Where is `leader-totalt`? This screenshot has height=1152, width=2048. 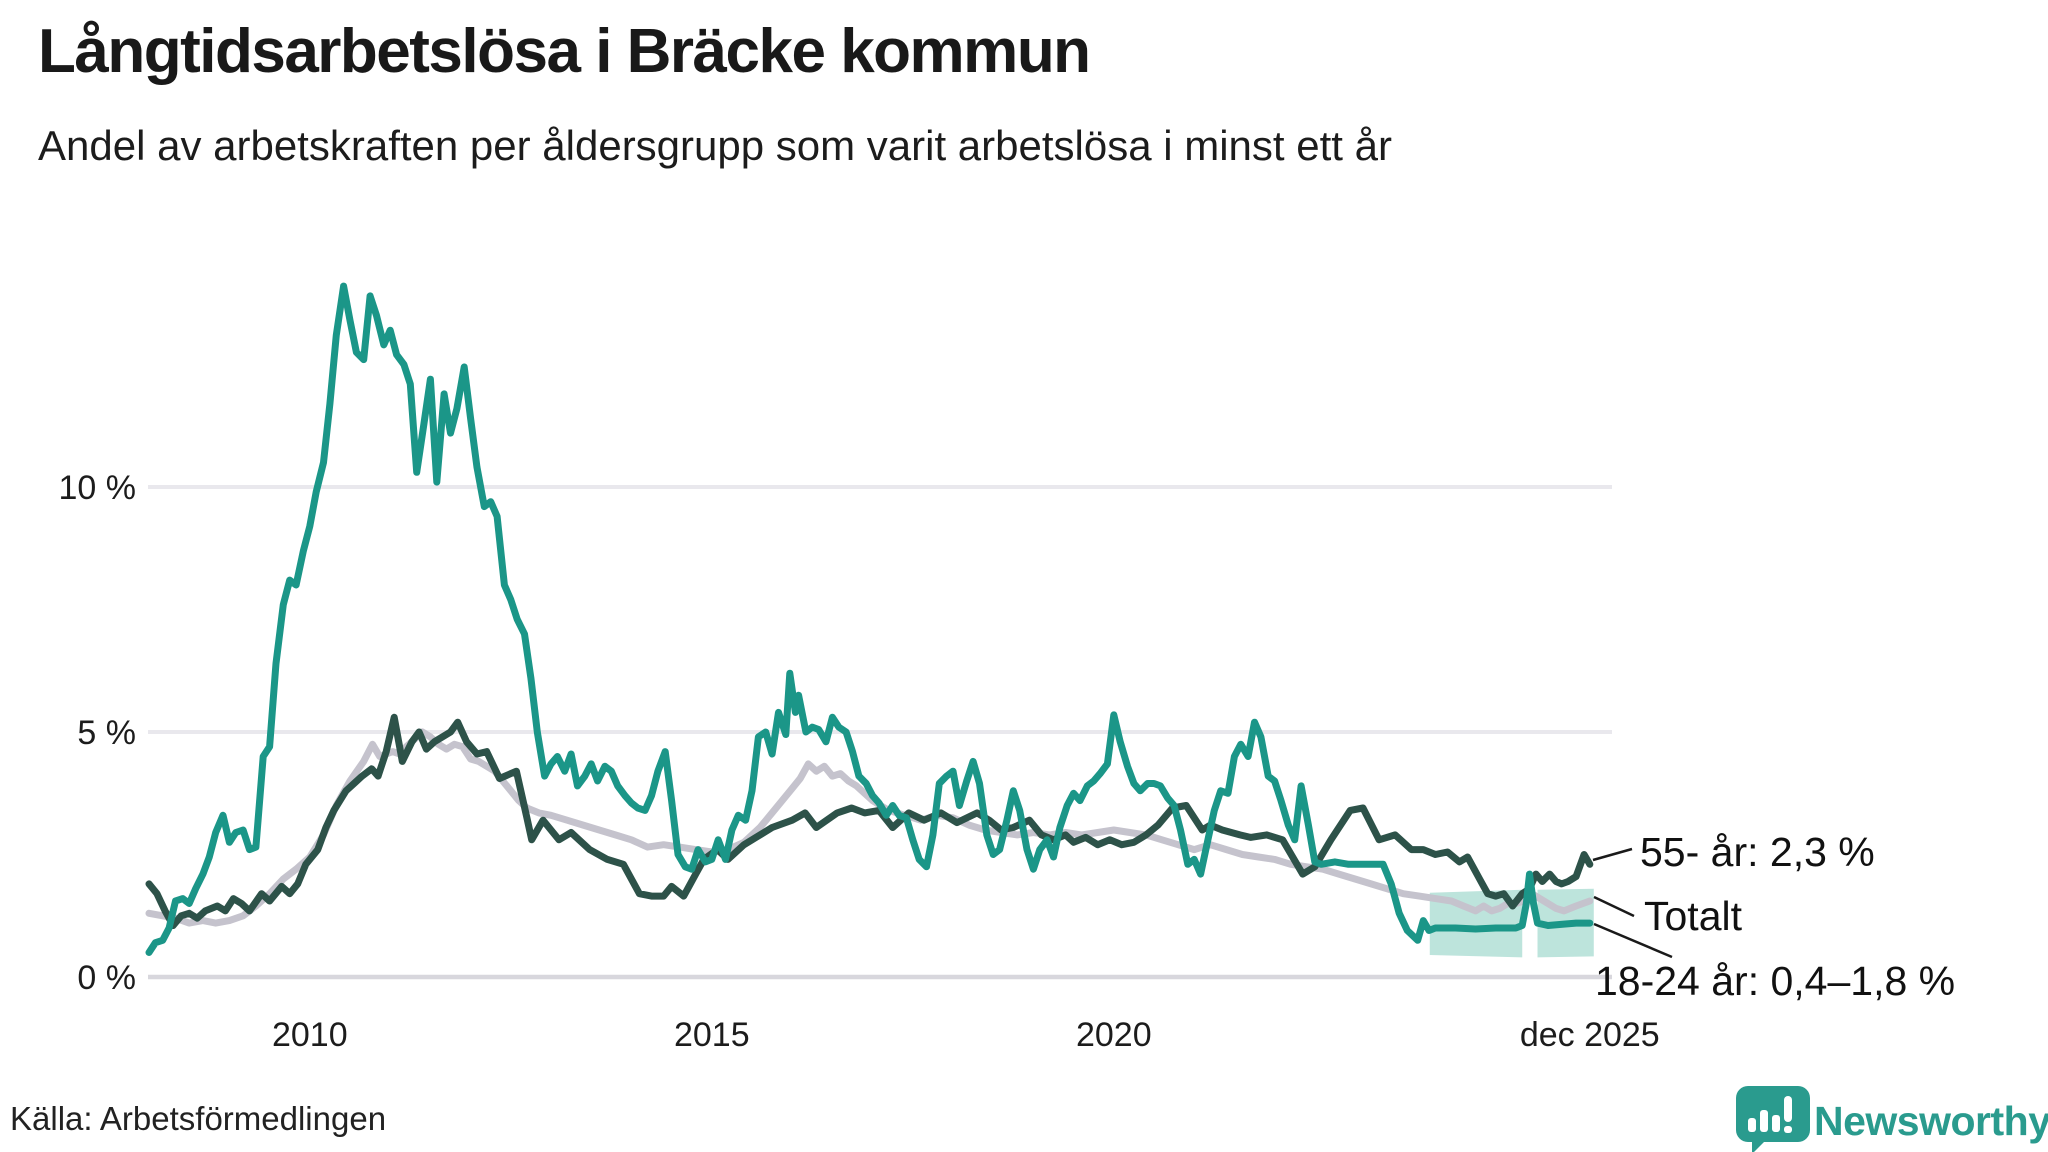
leader-totalt is located at coordinates (1614, 906).